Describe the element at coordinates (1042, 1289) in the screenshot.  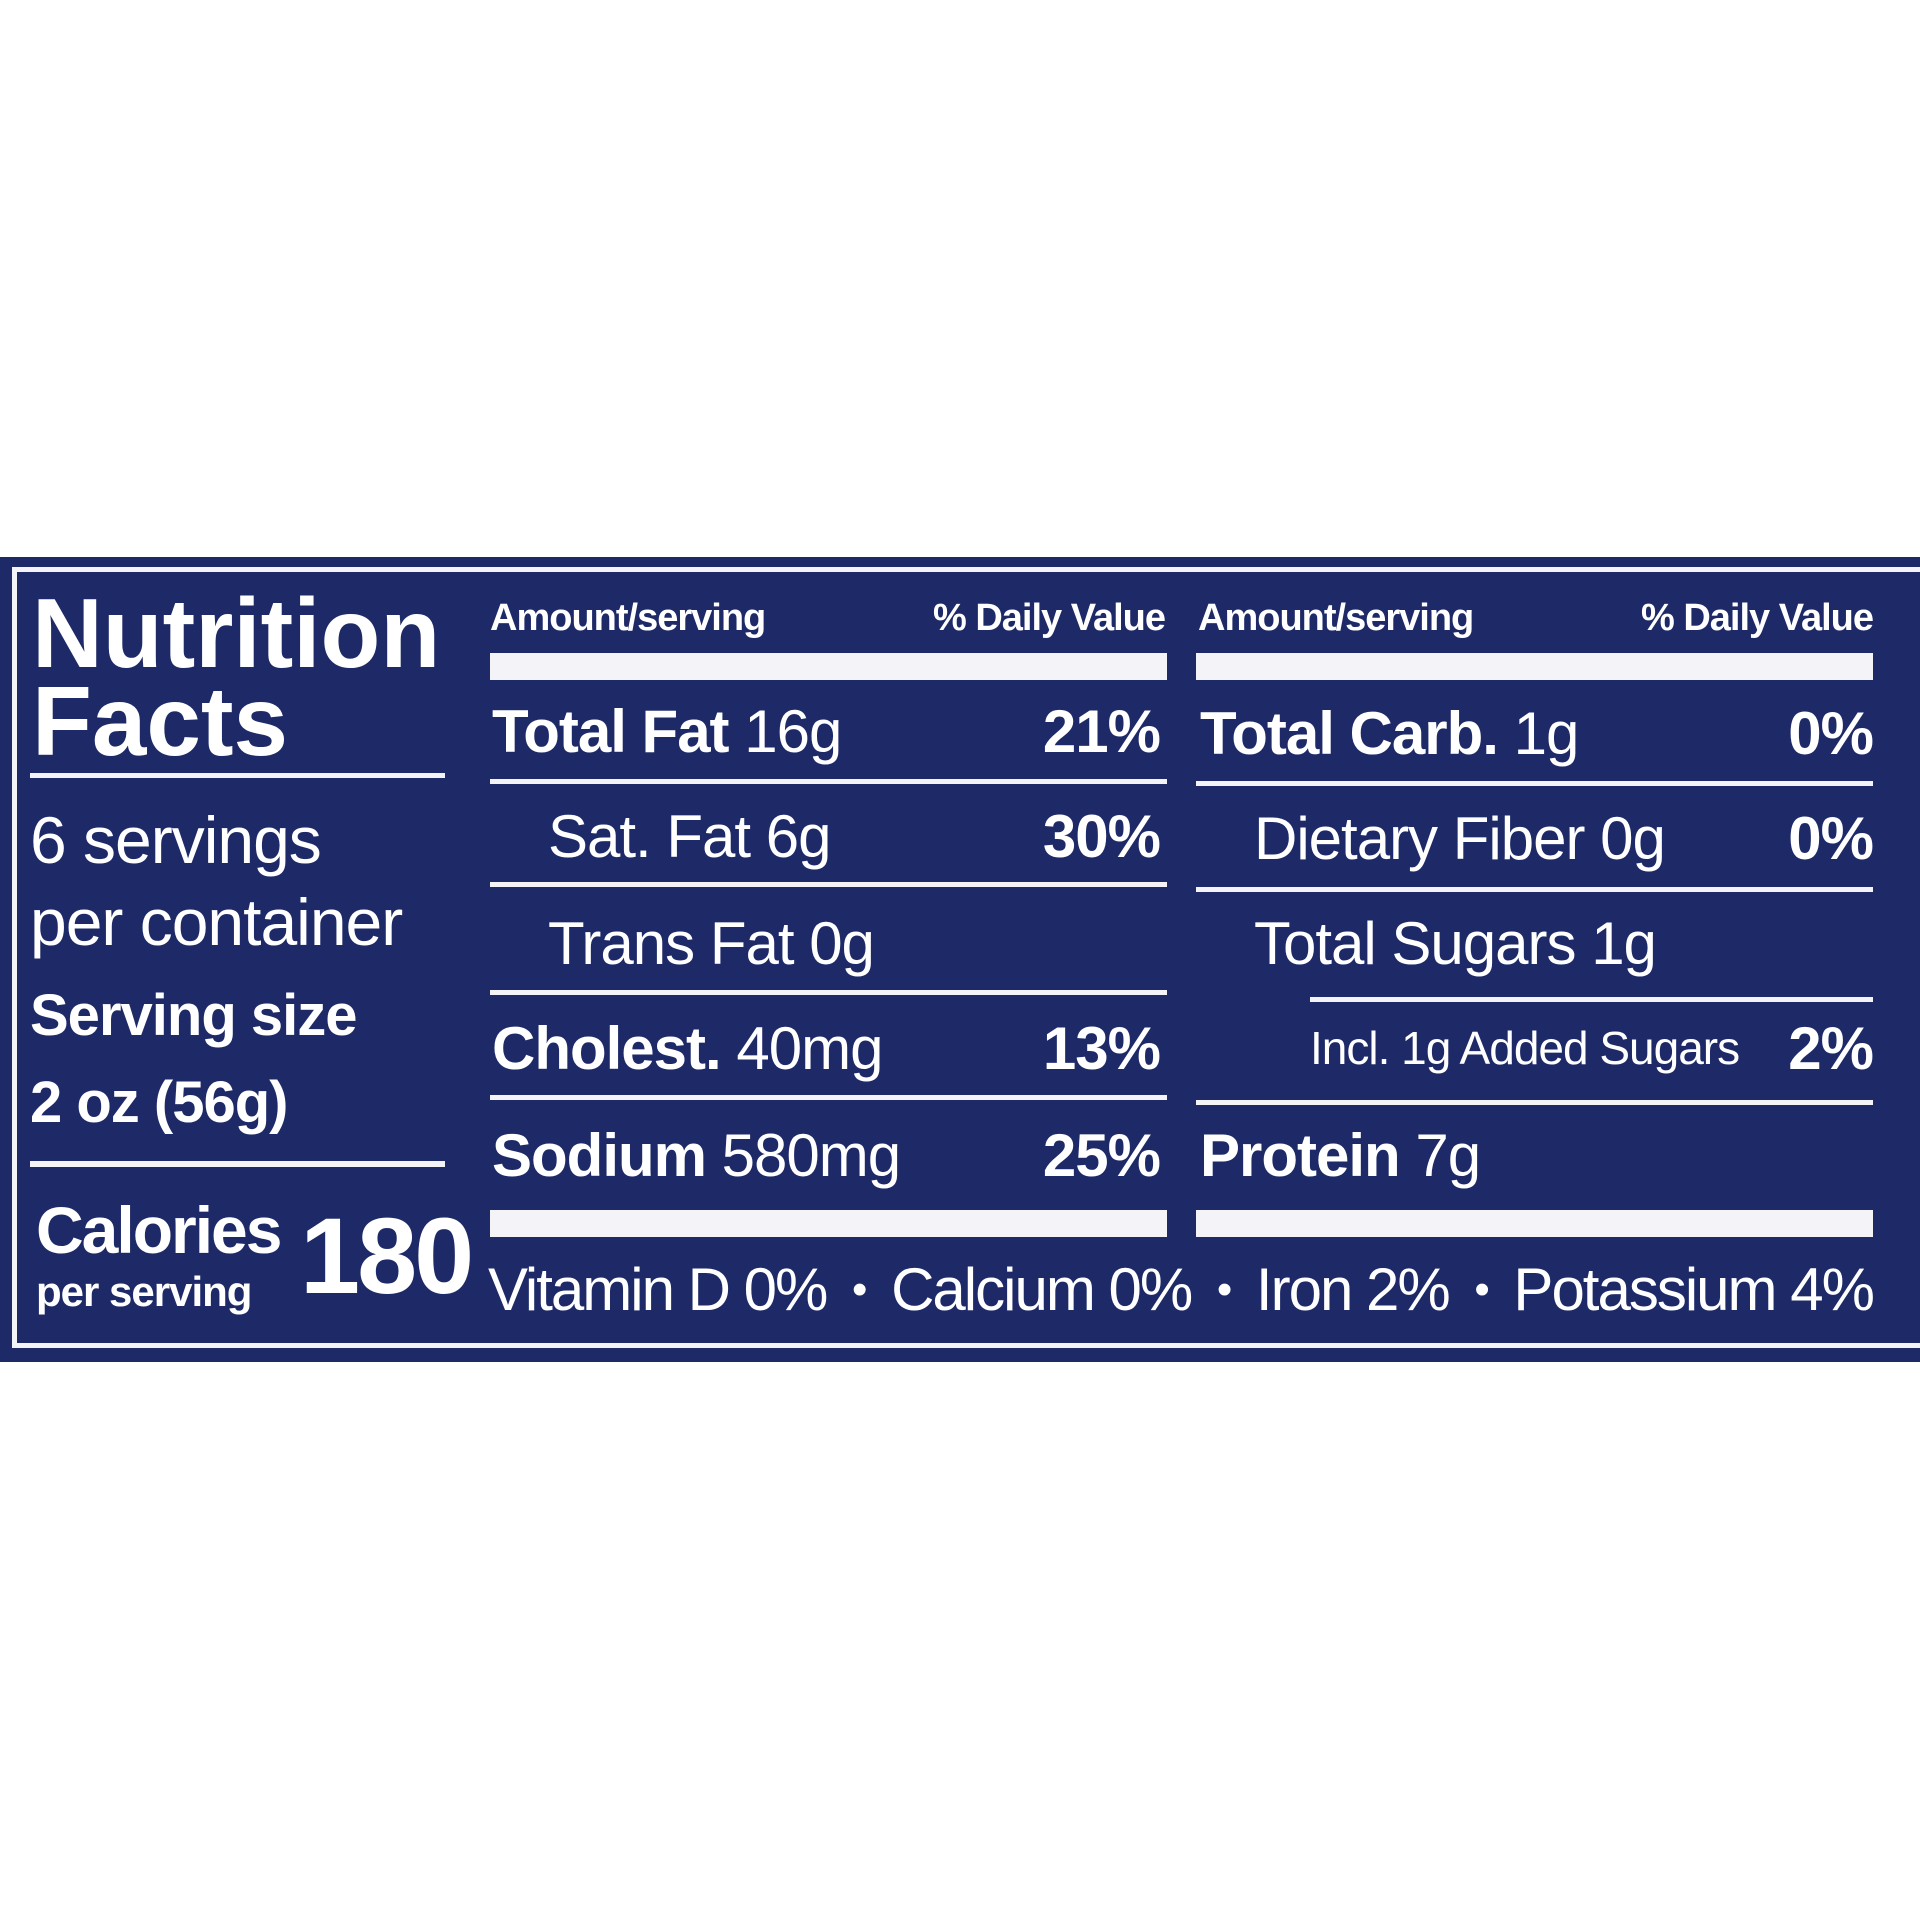
I see `calcium: Calcium 0%` at that location.